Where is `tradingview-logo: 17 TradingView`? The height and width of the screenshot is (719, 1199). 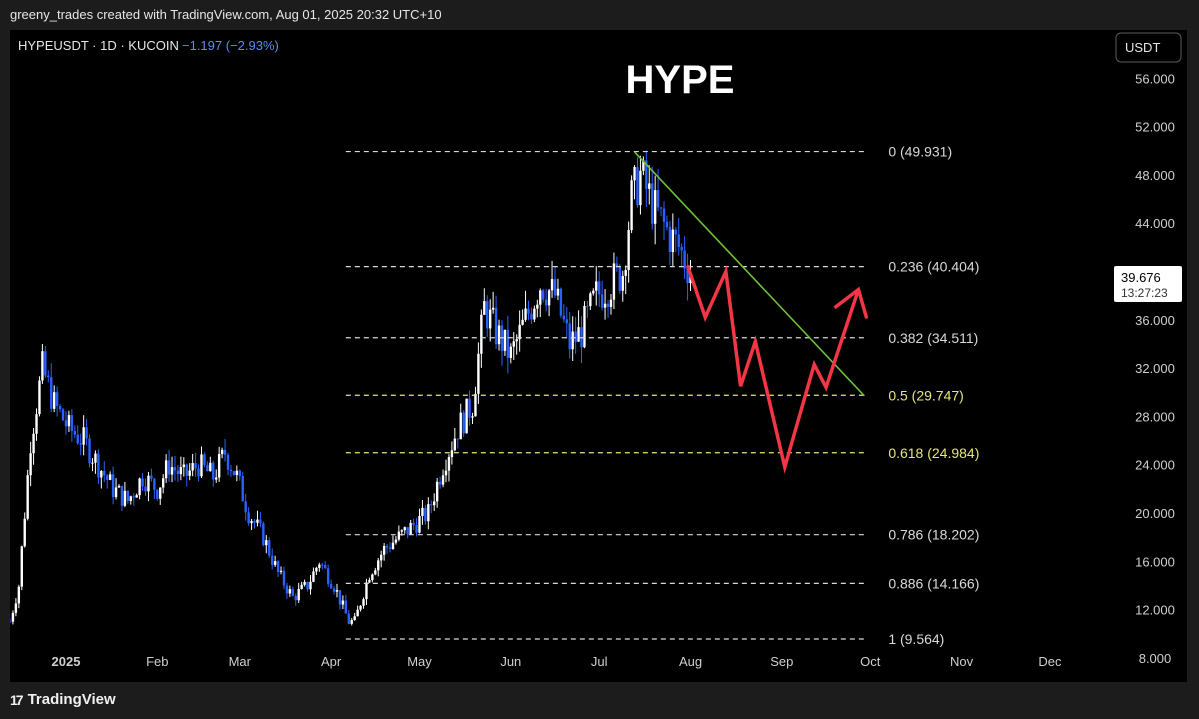
tradingview-logo: 17 TradingView is located at coordinates (63, 699).